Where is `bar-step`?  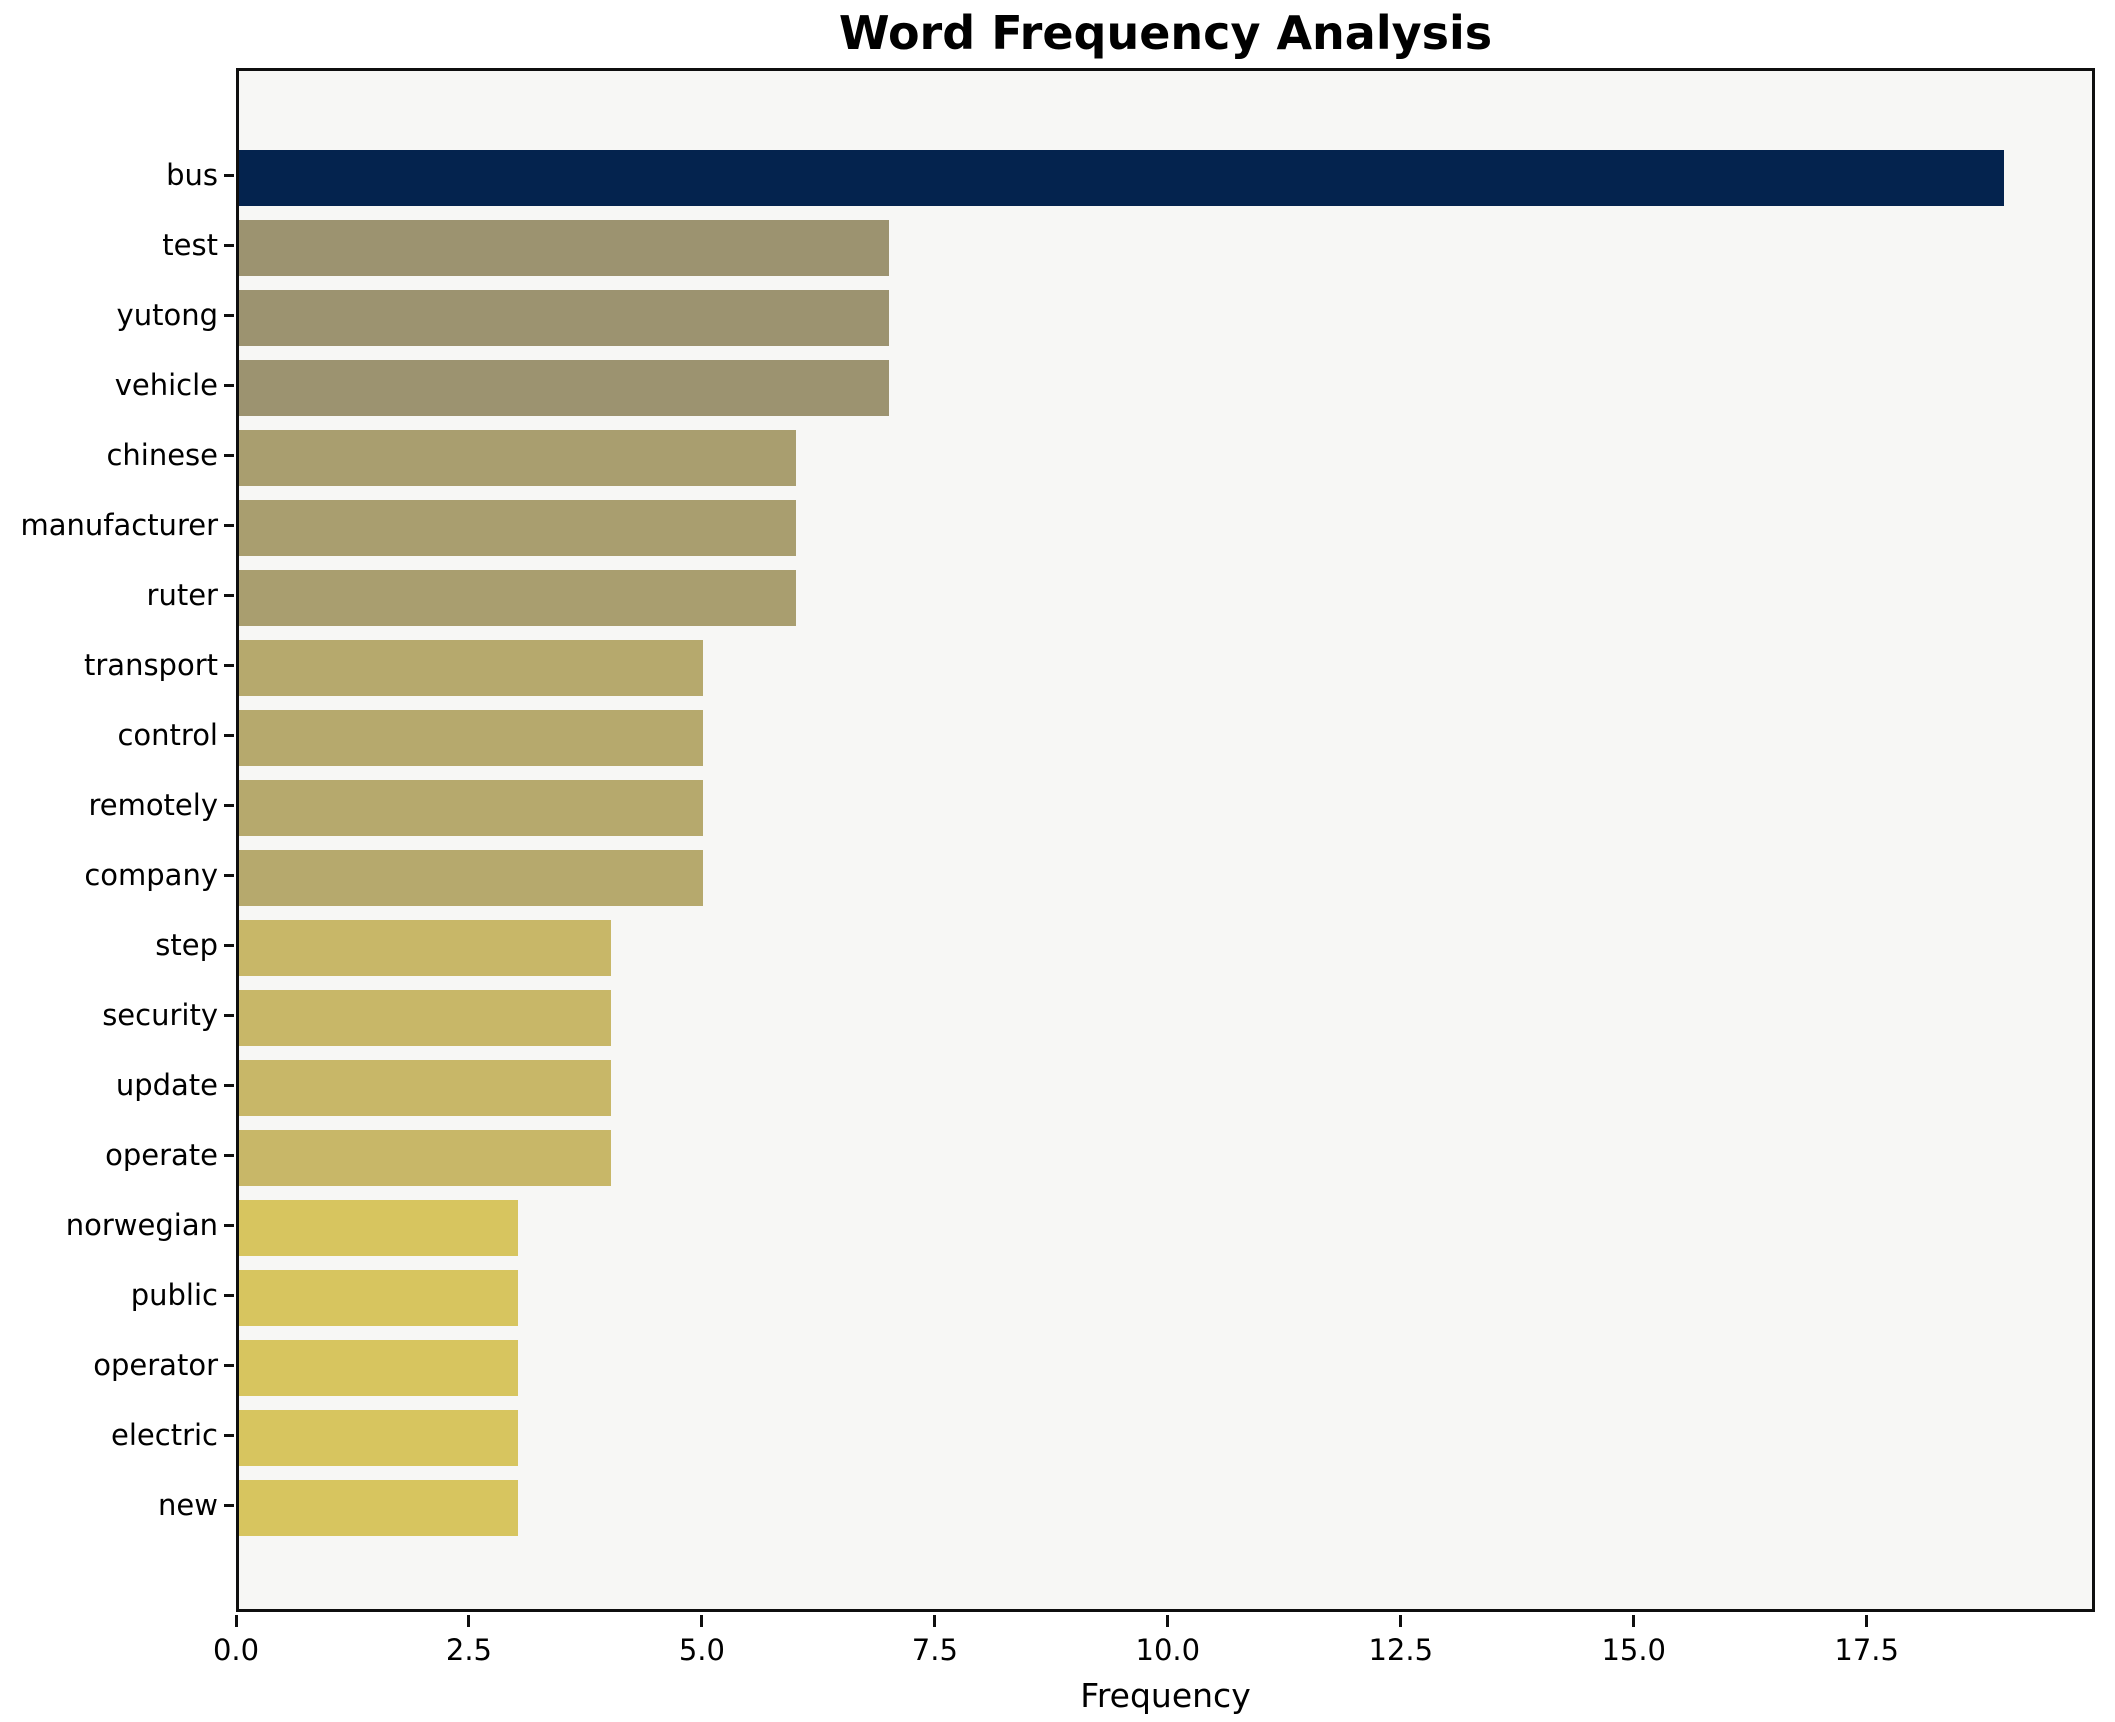 bar-step is located at coordinates (425, 948).